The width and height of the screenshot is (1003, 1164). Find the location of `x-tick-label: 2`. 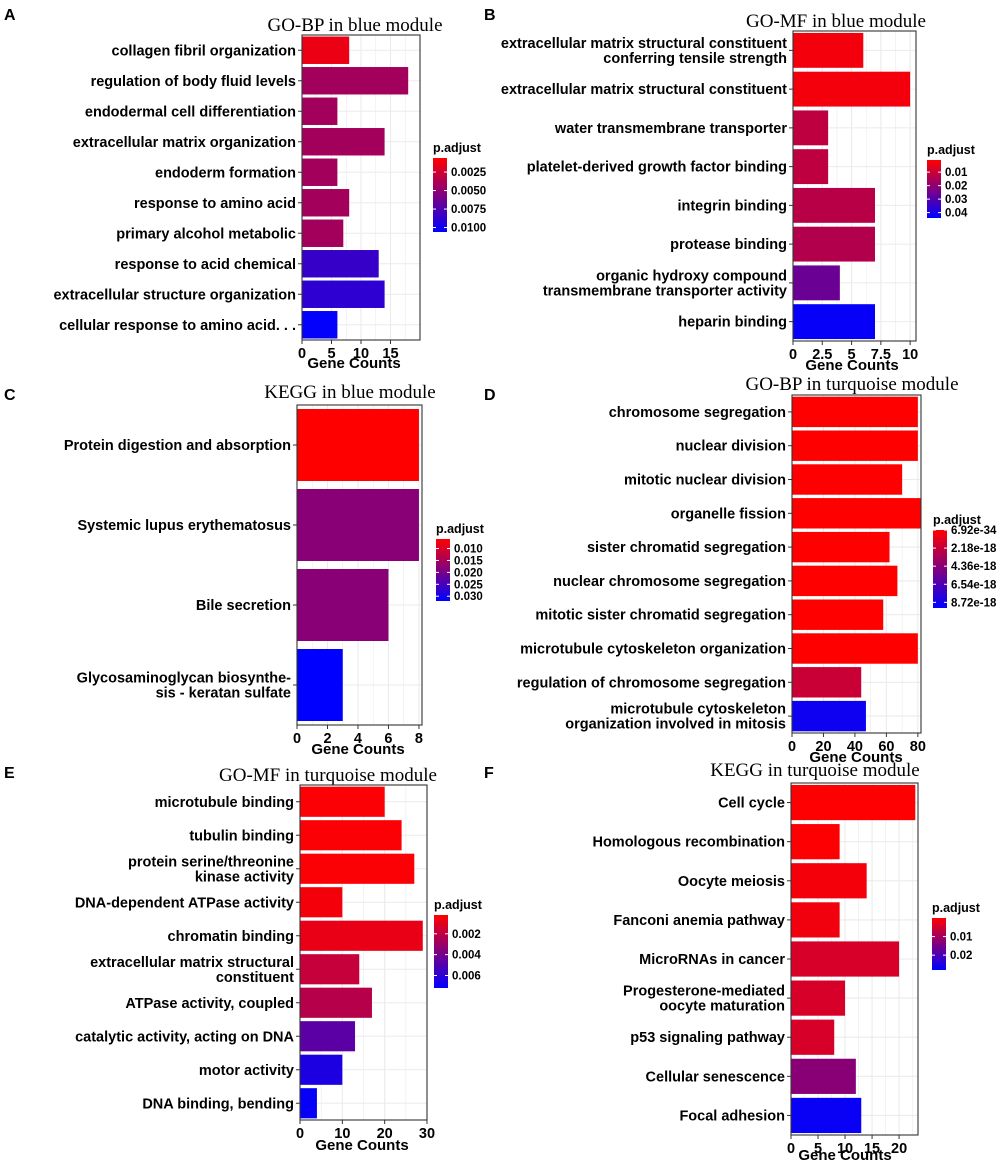

x-tick-label: 2 is located at coordinates (327, 739).